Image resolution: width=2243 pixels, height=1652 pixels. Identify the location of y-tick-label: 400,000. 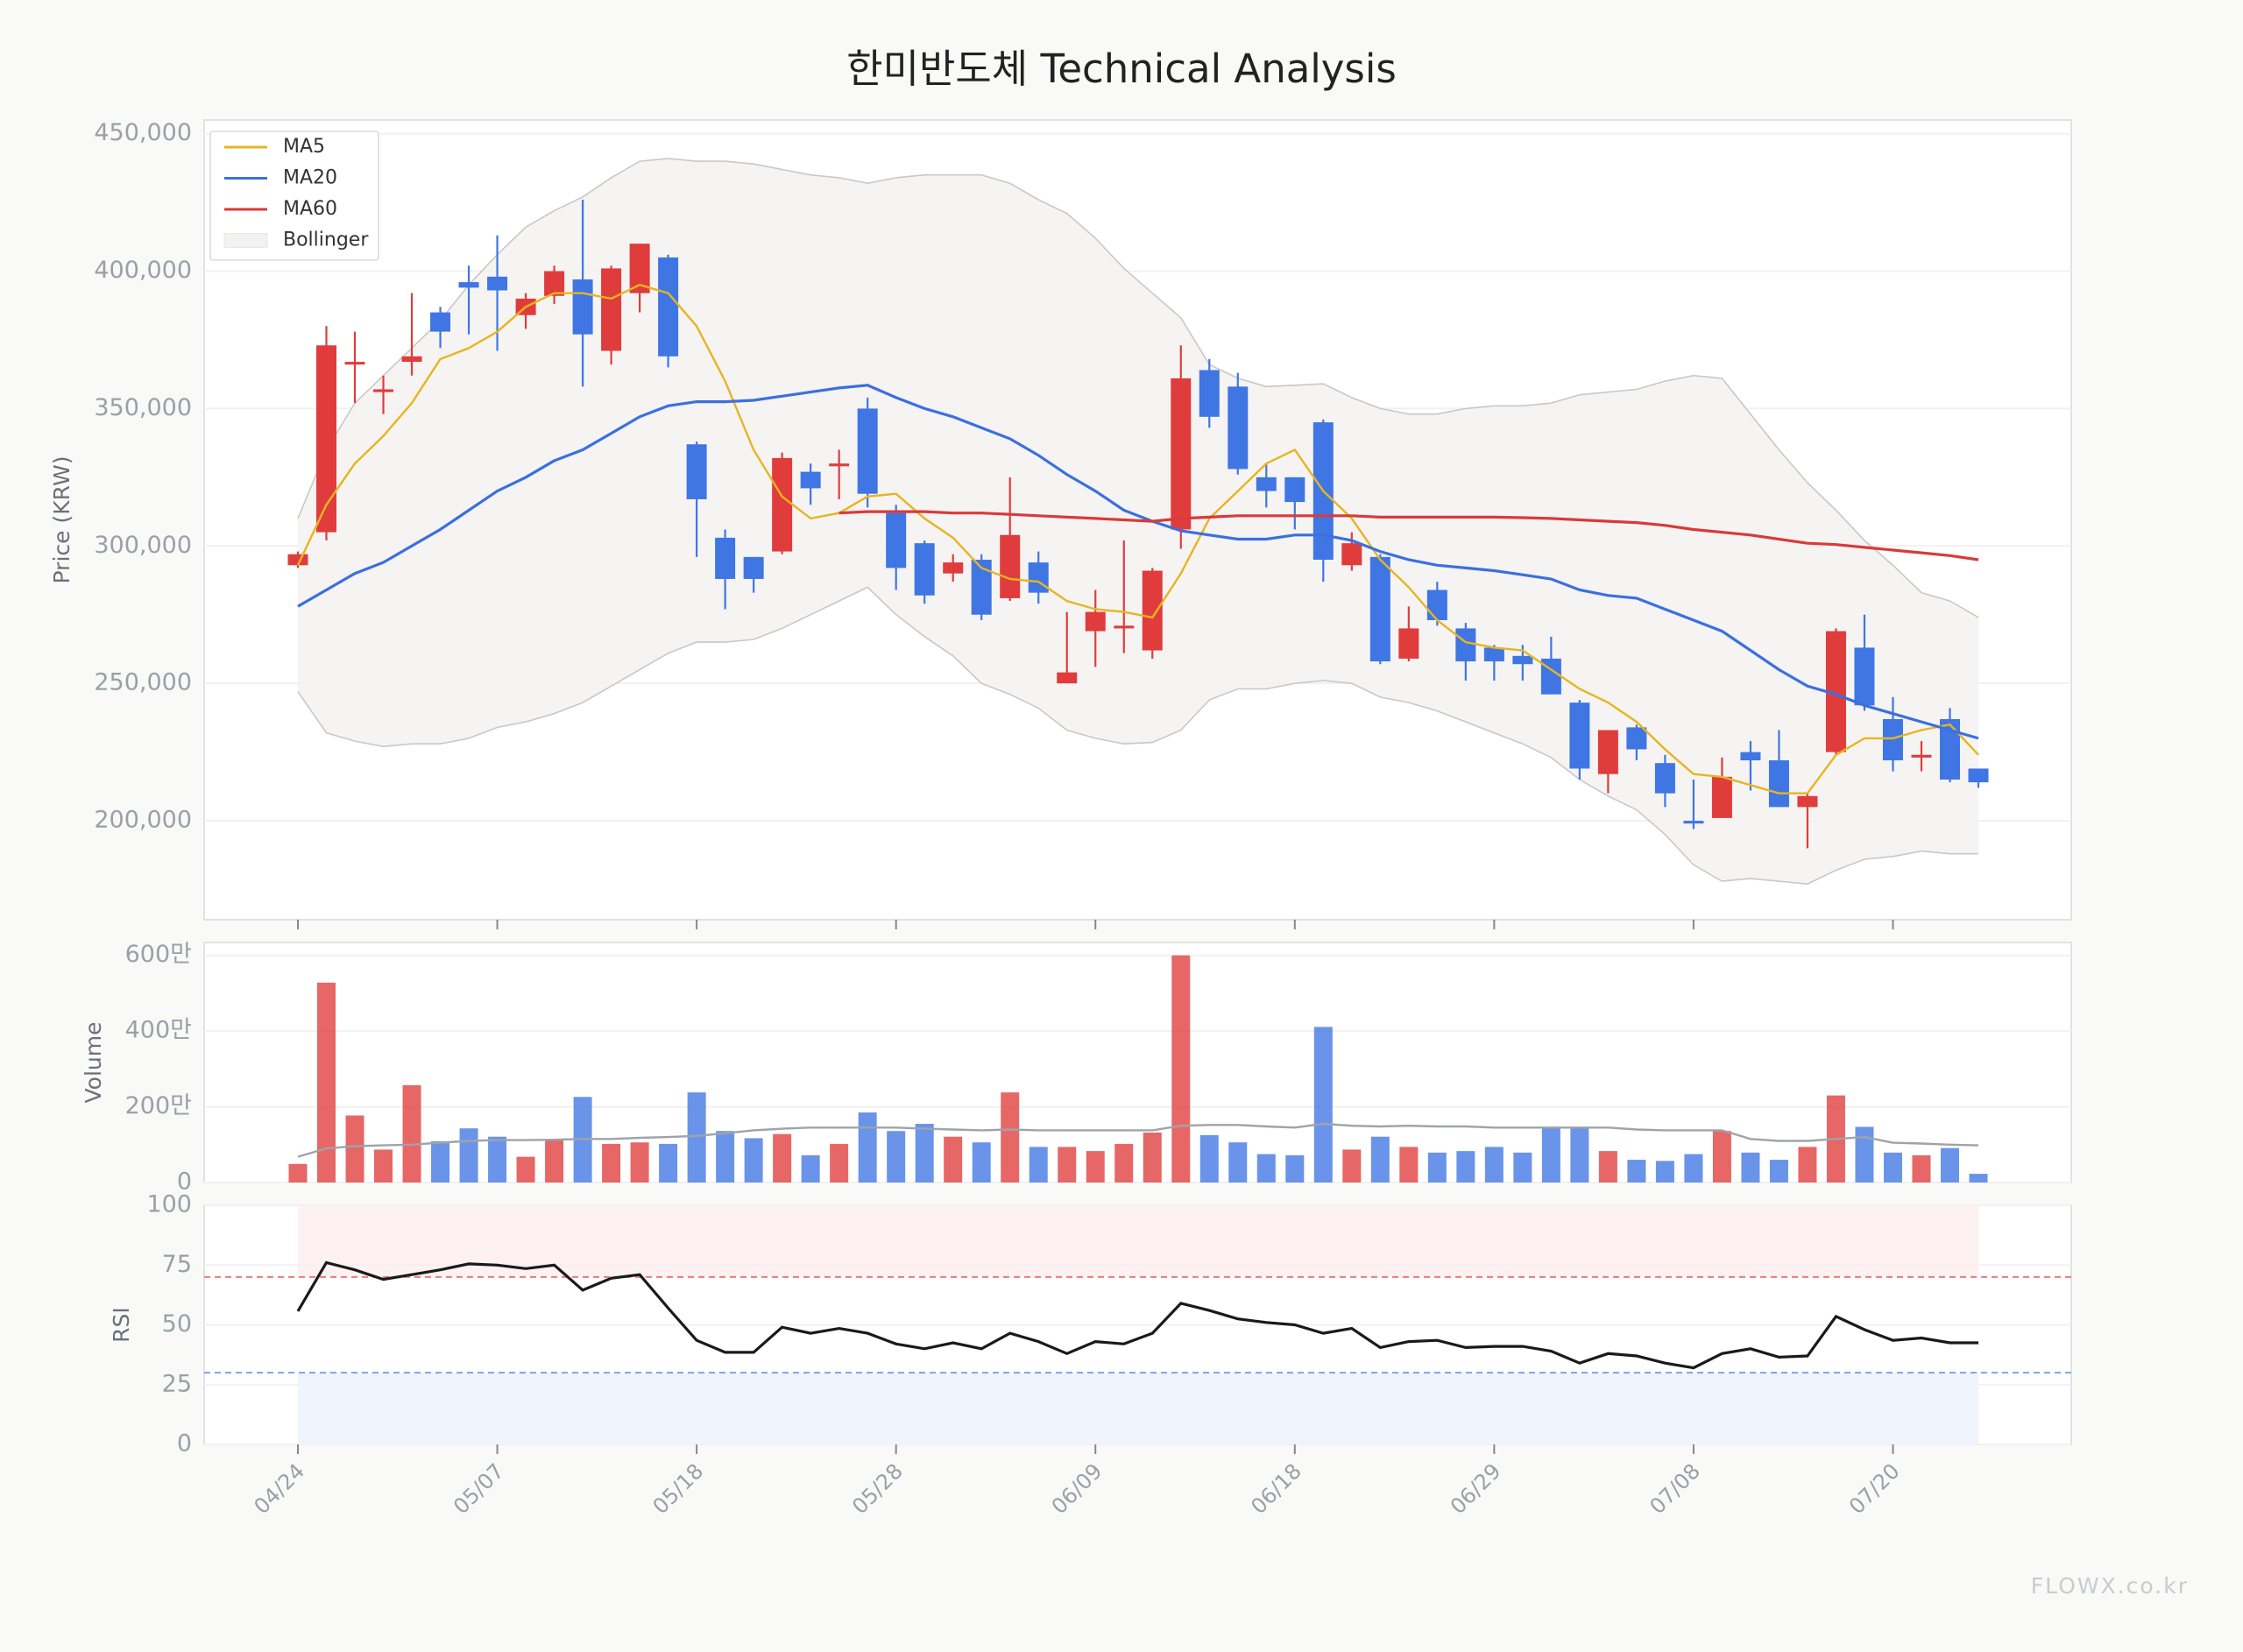
(143, 270).